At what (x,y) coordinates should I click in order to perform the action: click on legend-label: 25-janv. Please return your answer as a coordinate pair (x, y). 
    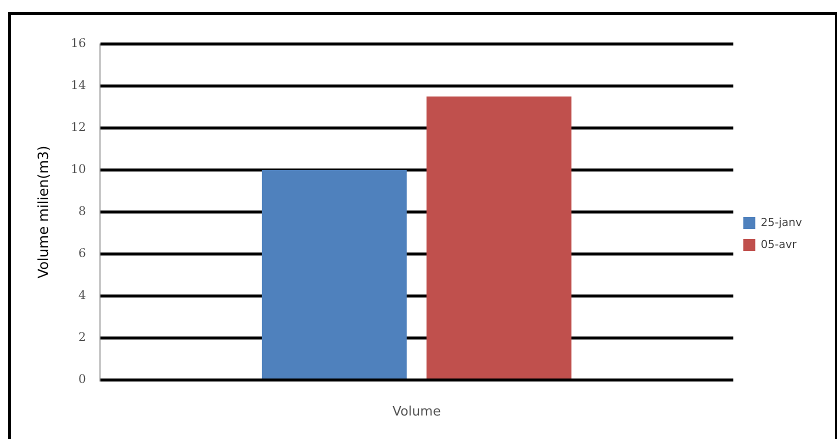
    Looking at the image, I should click on (781, 222).